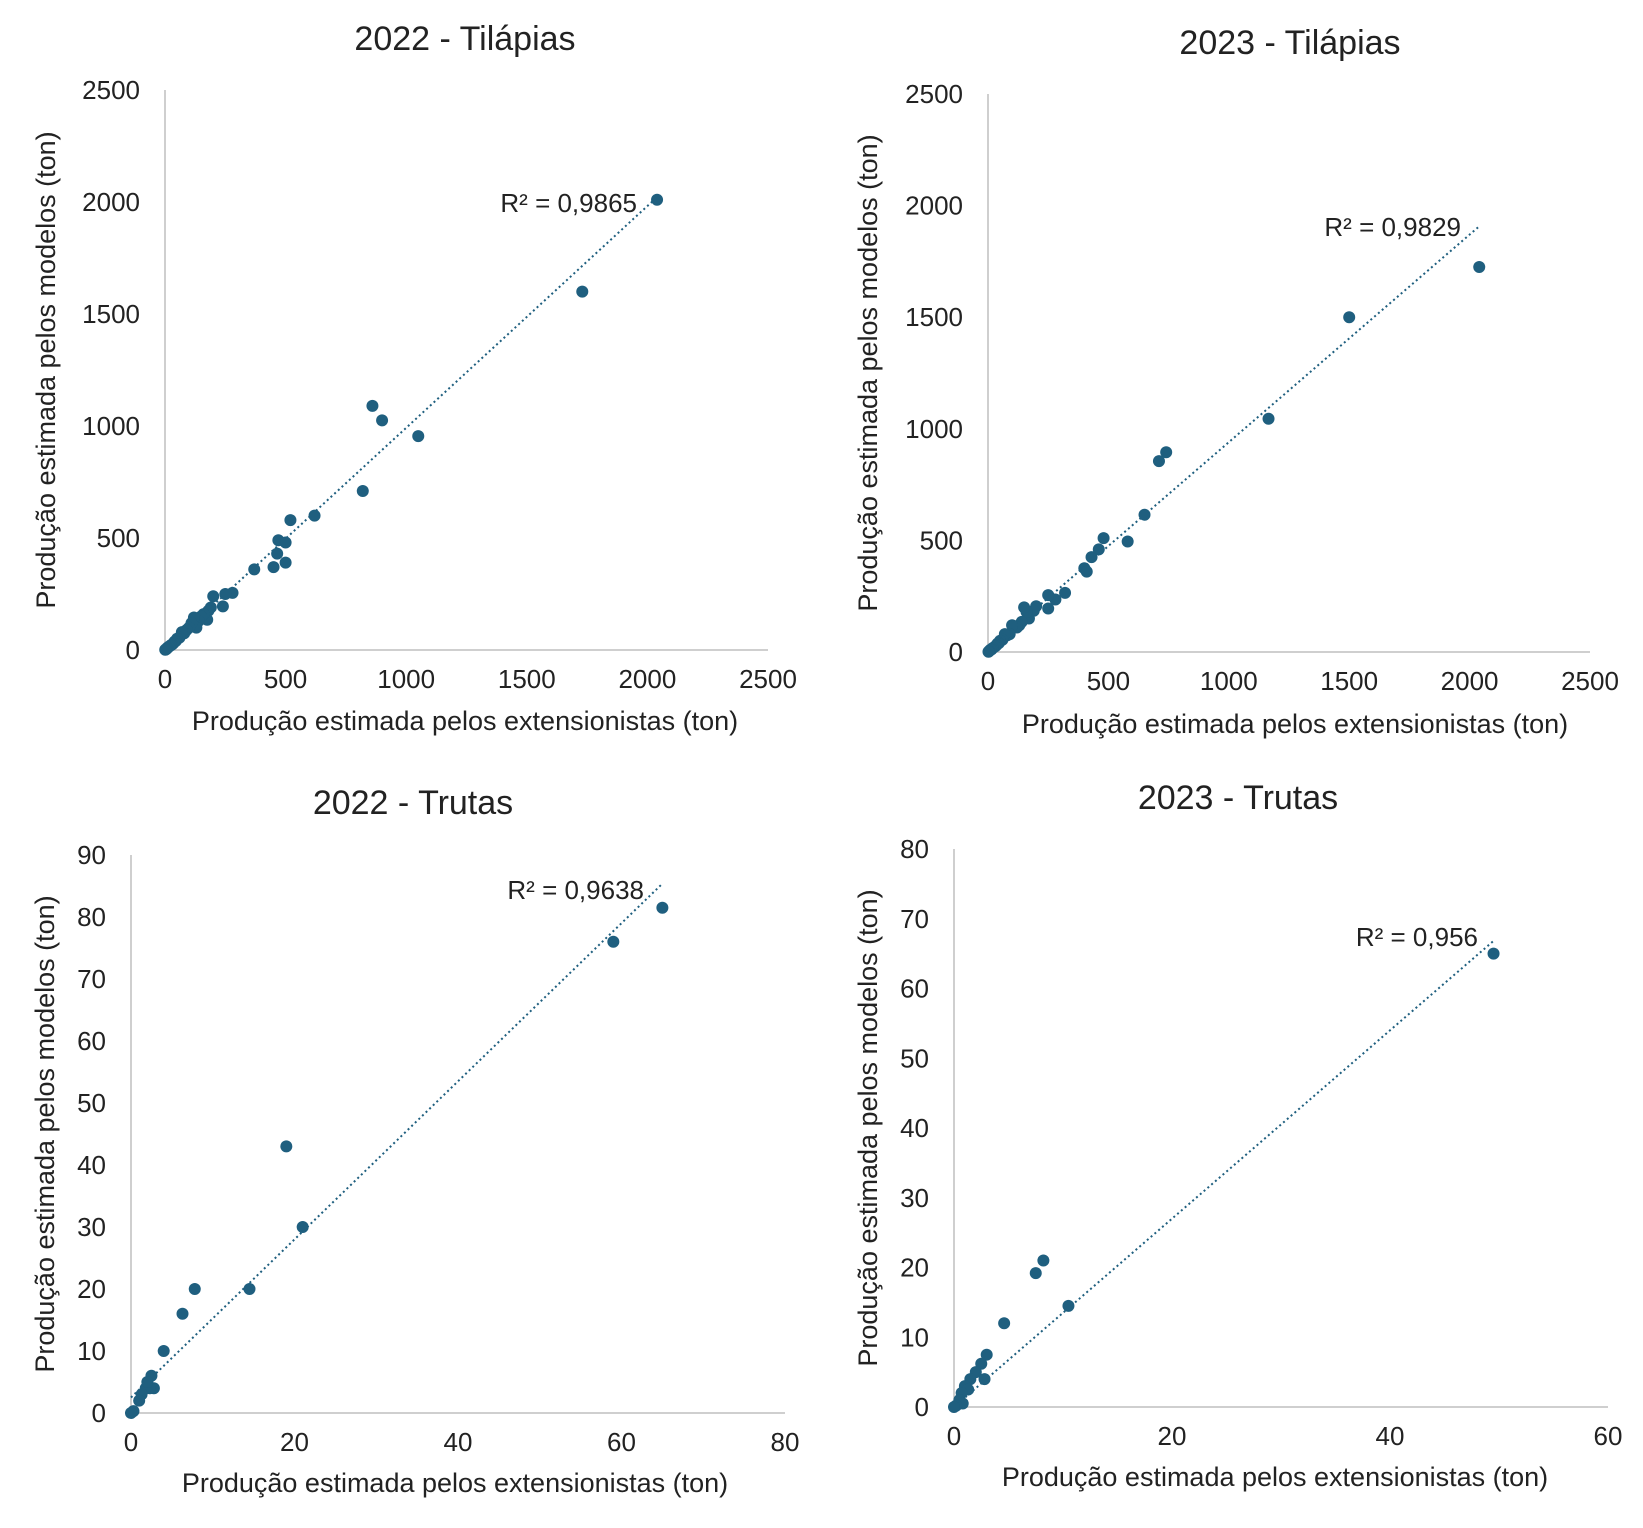  I want to click on r-squared-label: R² = 0,956, so click(1417, 937).